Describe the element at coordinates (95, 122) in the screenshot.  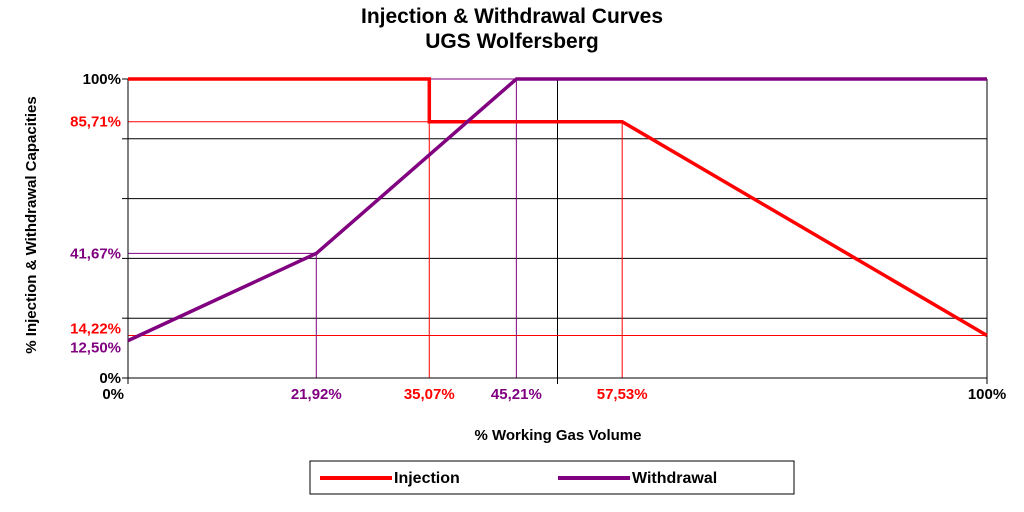
I see `y-tick-label-1: 85,71%` at that location.